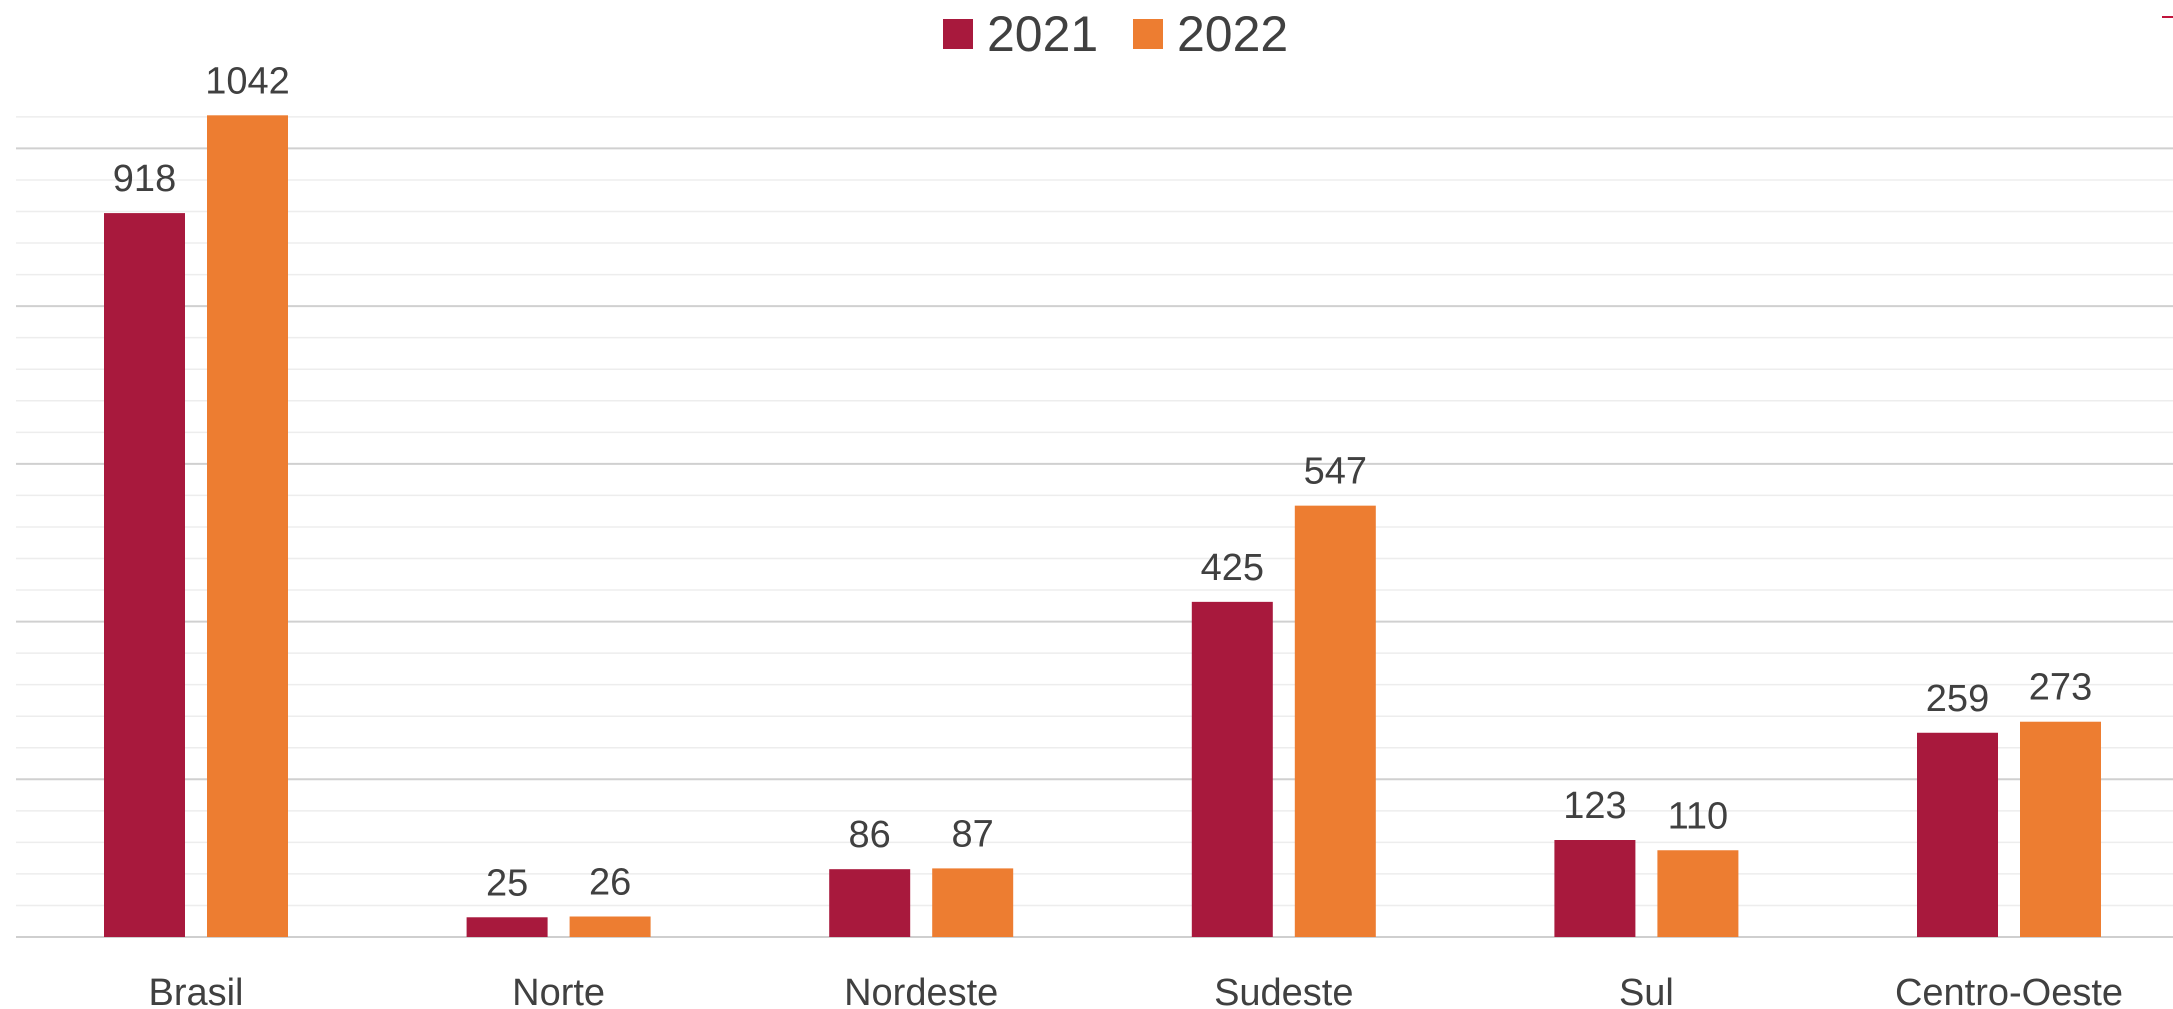 The image size is (2173, 1009). I want to click on data-label-2021-brasil: 918, so click(144, 179).